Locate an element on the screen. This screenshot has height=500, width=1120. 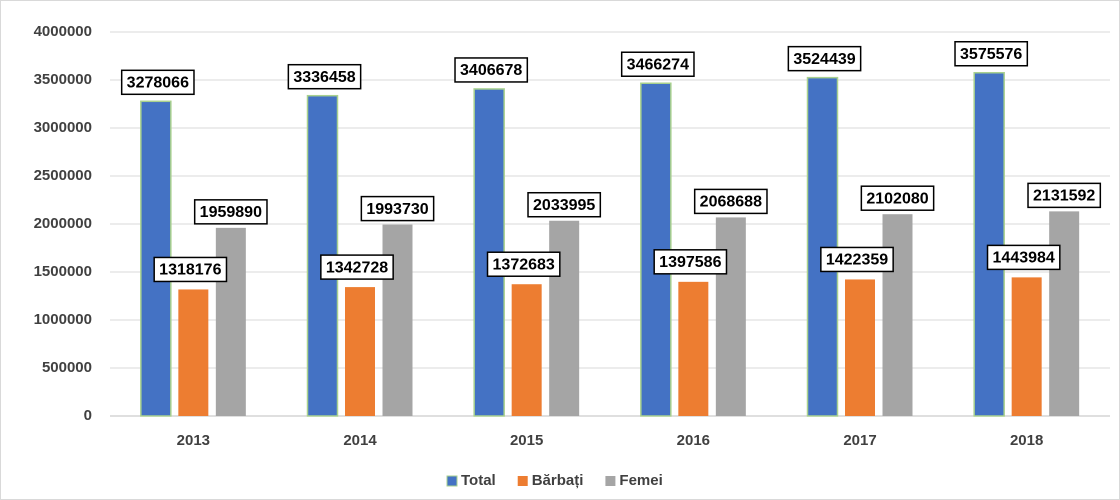
y-tick-label: 500000 is located at coordinates (67, 367).